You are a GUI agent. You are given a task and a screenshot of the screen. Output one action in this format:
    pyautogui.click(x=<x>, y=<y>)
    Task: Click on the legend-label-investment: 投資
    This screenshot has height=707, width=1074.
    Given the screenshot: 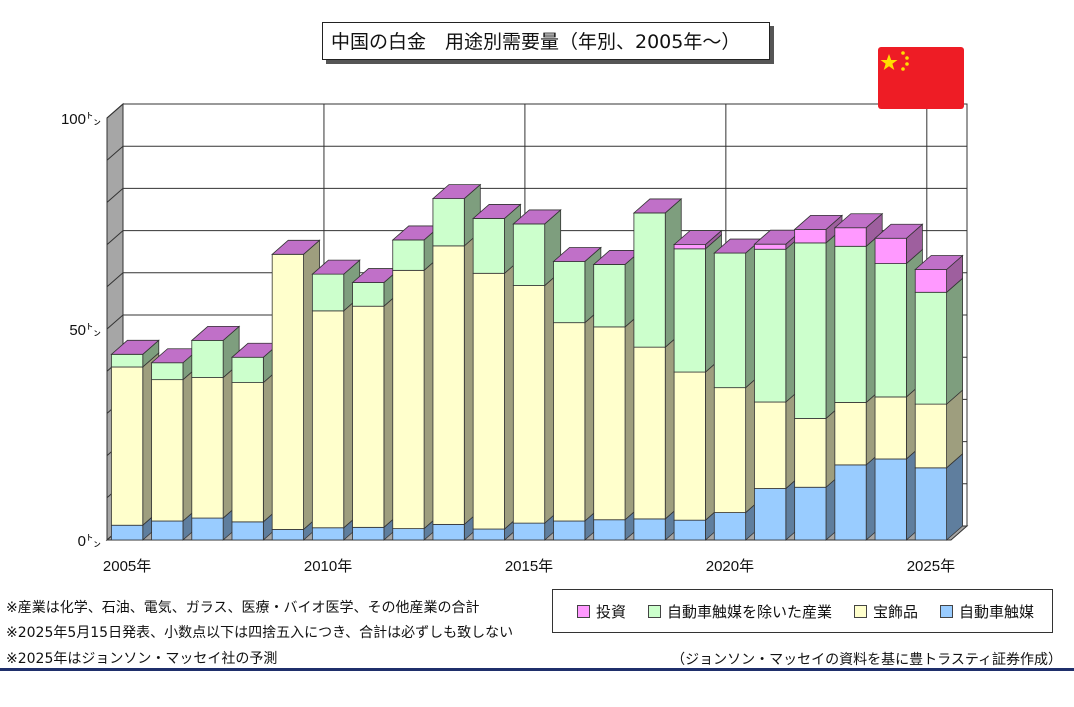 What is the action you would take?
    pyautogui.click(x=611, y=611)
    